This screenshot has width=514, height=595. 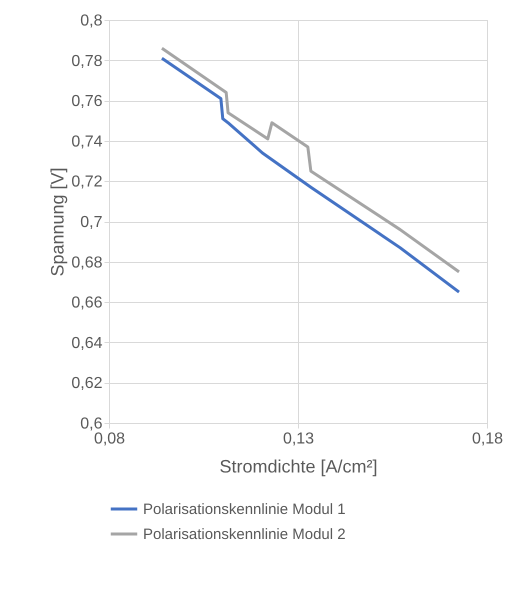 I want to click on legend-label: Polarisationskennlinie Modul 1, so click(x=244, y=509).